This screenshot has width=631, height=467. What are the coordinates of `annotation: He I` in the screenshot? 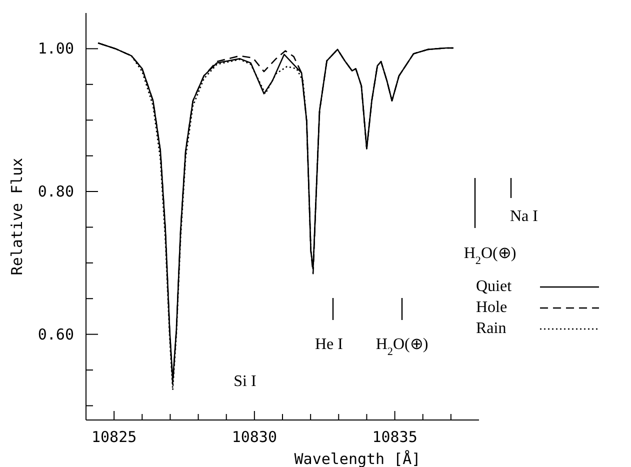 It's located at (329, 344).